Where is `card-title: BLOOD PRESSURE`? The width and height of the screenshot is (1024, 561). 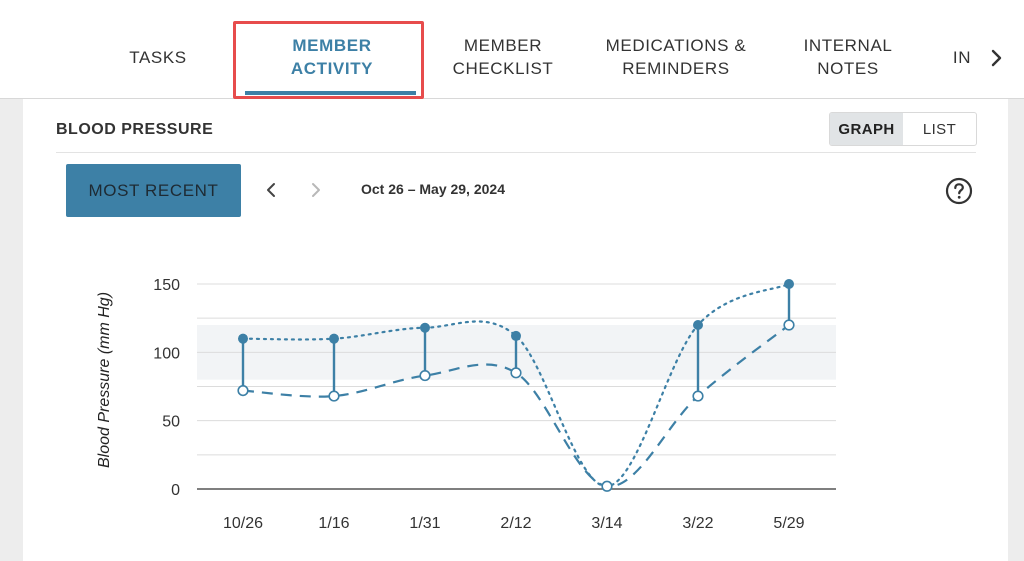 card-title: BLOOD PRESSURE is located at coordinates (135, 129).